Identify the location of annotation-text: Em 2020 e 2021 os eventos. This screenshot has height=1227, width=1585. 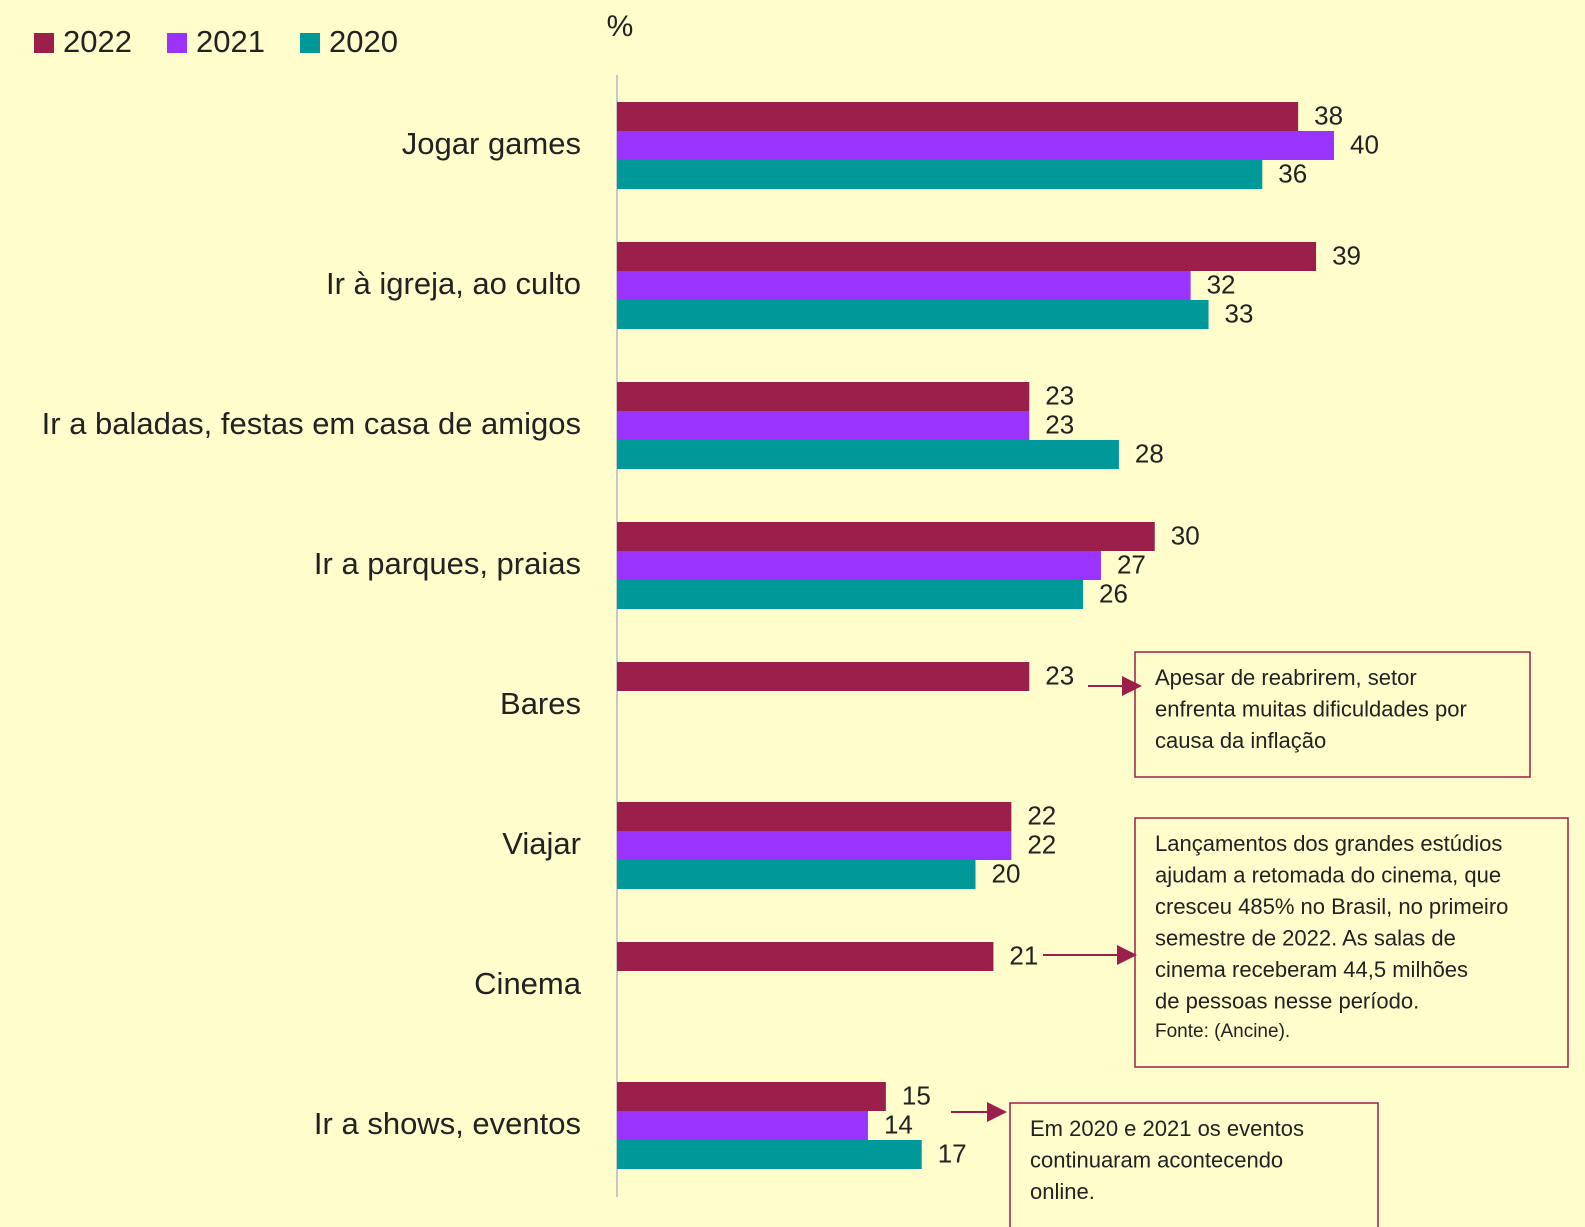
(1167, 1128).